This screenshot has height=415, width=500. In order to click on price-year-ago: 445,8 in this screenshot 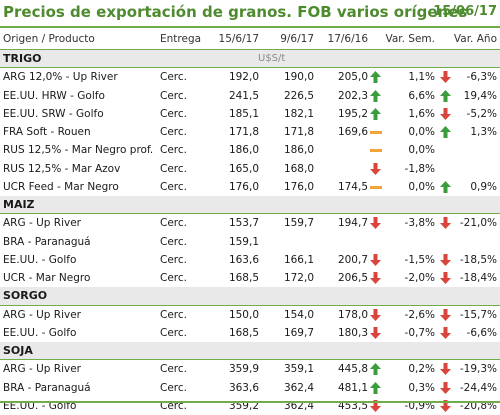, I will do `click(352, 369)`.